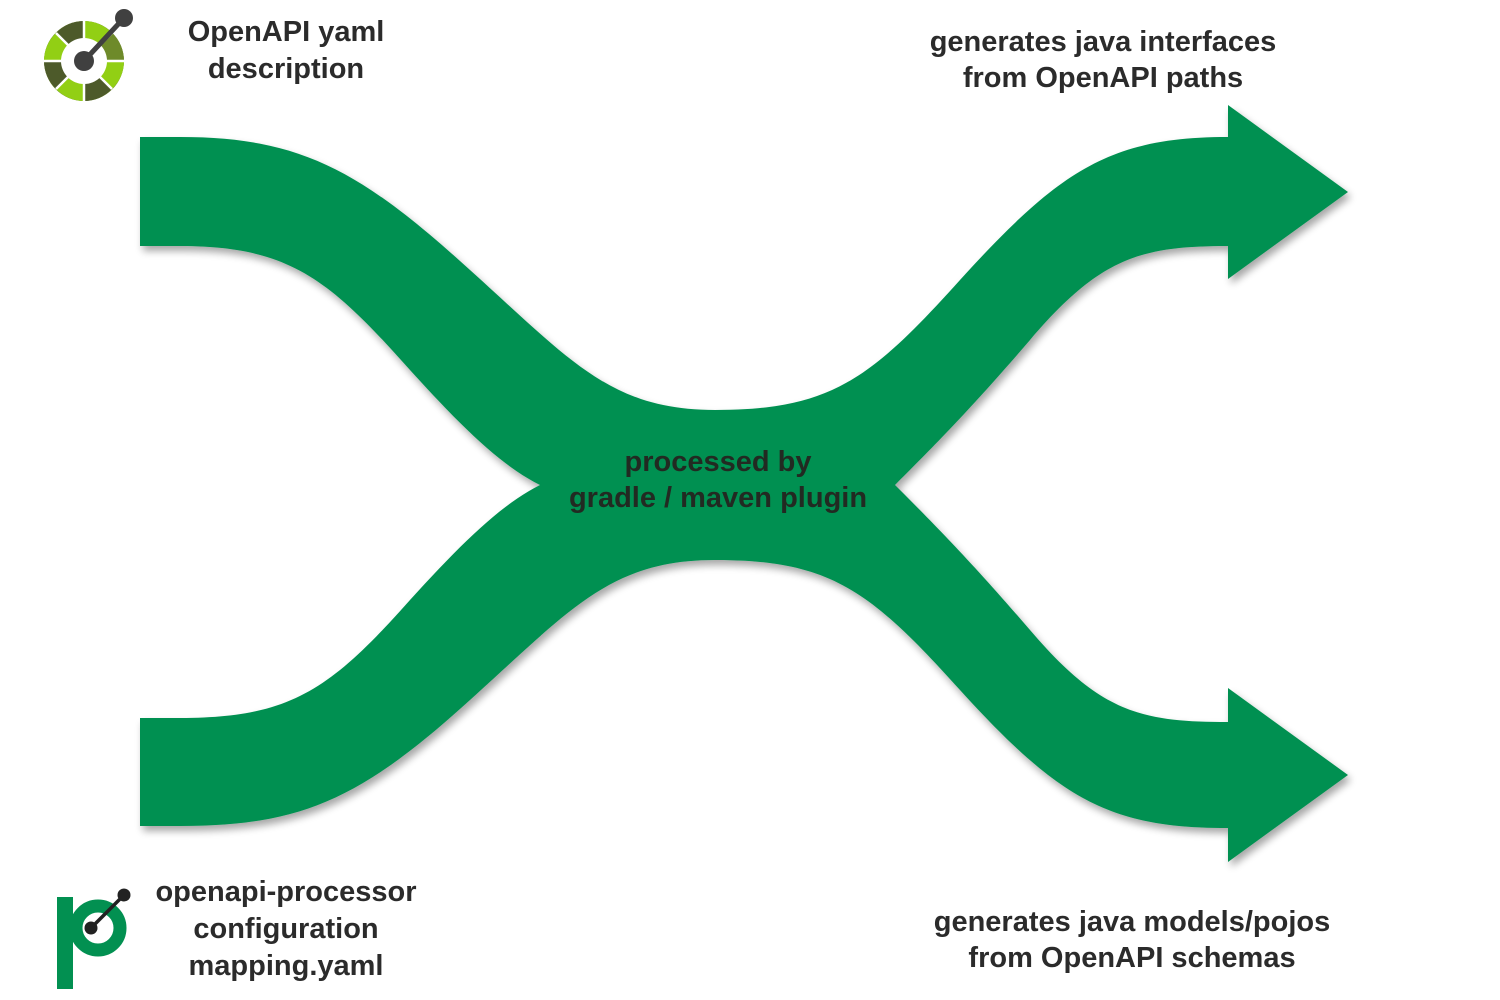 This screenshot has width=1500, height=1000. Describe the element at coordinates (718, 498) in the screenshot. I see `center-label-line-2: gradle / maven plugin` at that location.